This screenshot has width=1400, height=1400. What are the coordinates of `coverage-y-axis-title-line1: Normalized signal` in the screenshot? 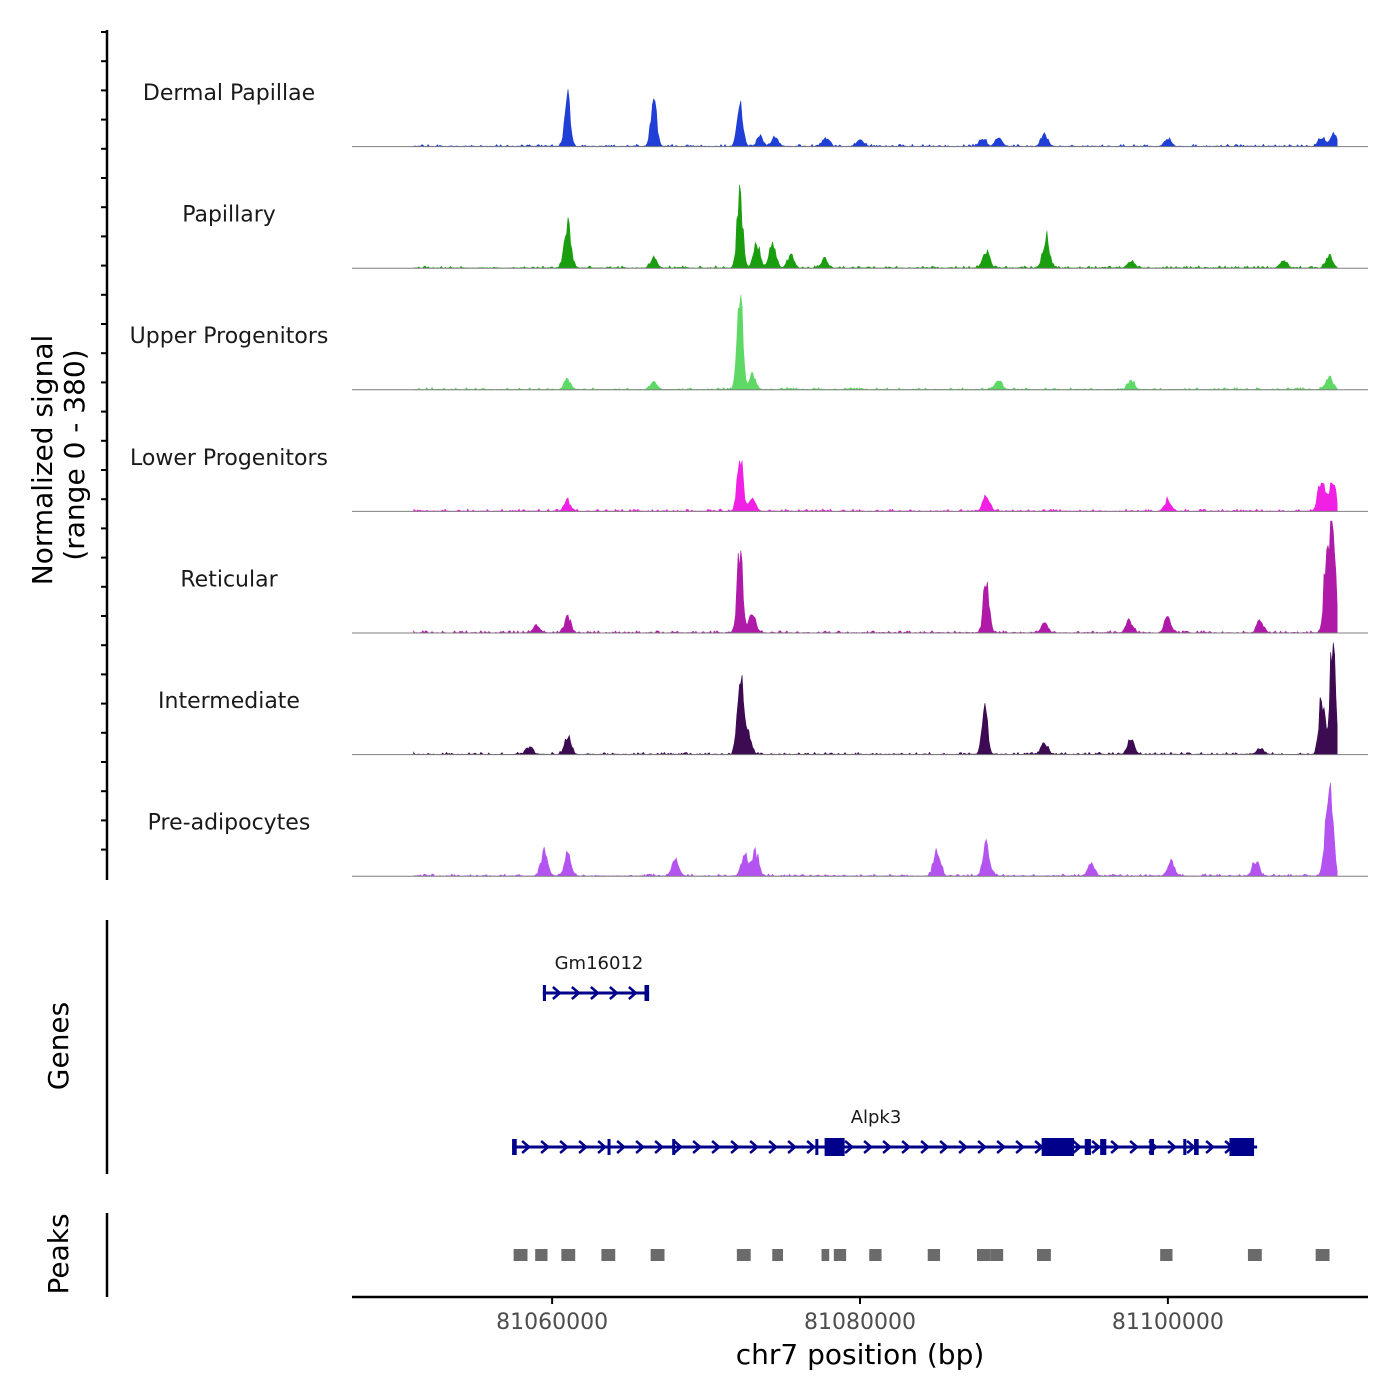 It's located at (42, 460).